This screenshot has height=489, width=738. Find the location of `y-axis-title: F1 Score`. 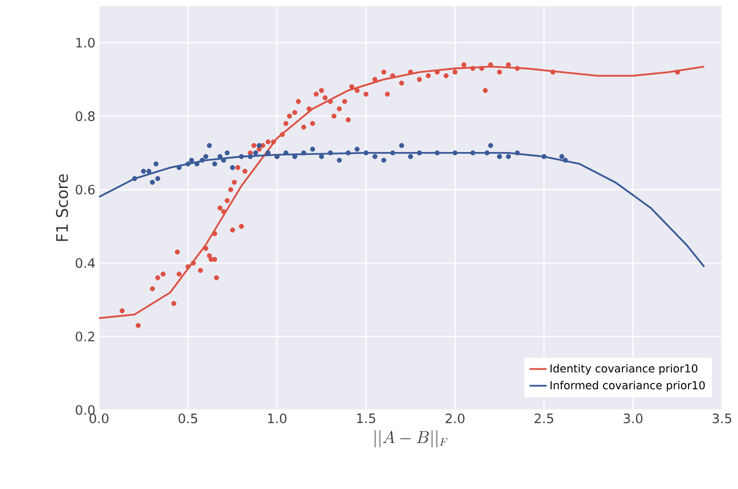

y-axis-title: F1 Score is located at coordinates (62, 207).